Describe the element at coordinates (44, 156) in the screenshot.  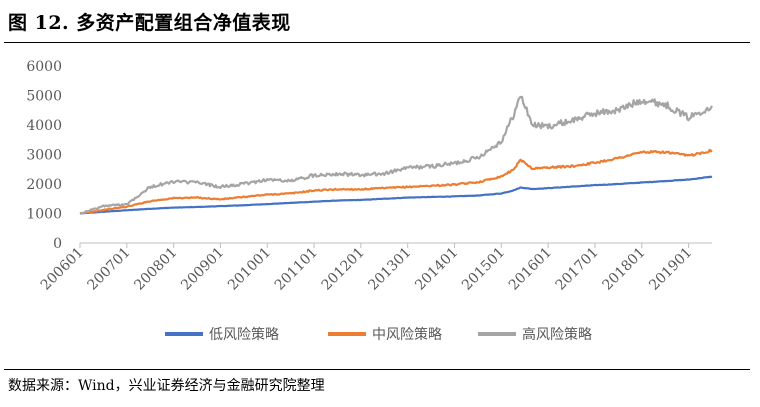
I see `y-tick-label: 3000` at that location.